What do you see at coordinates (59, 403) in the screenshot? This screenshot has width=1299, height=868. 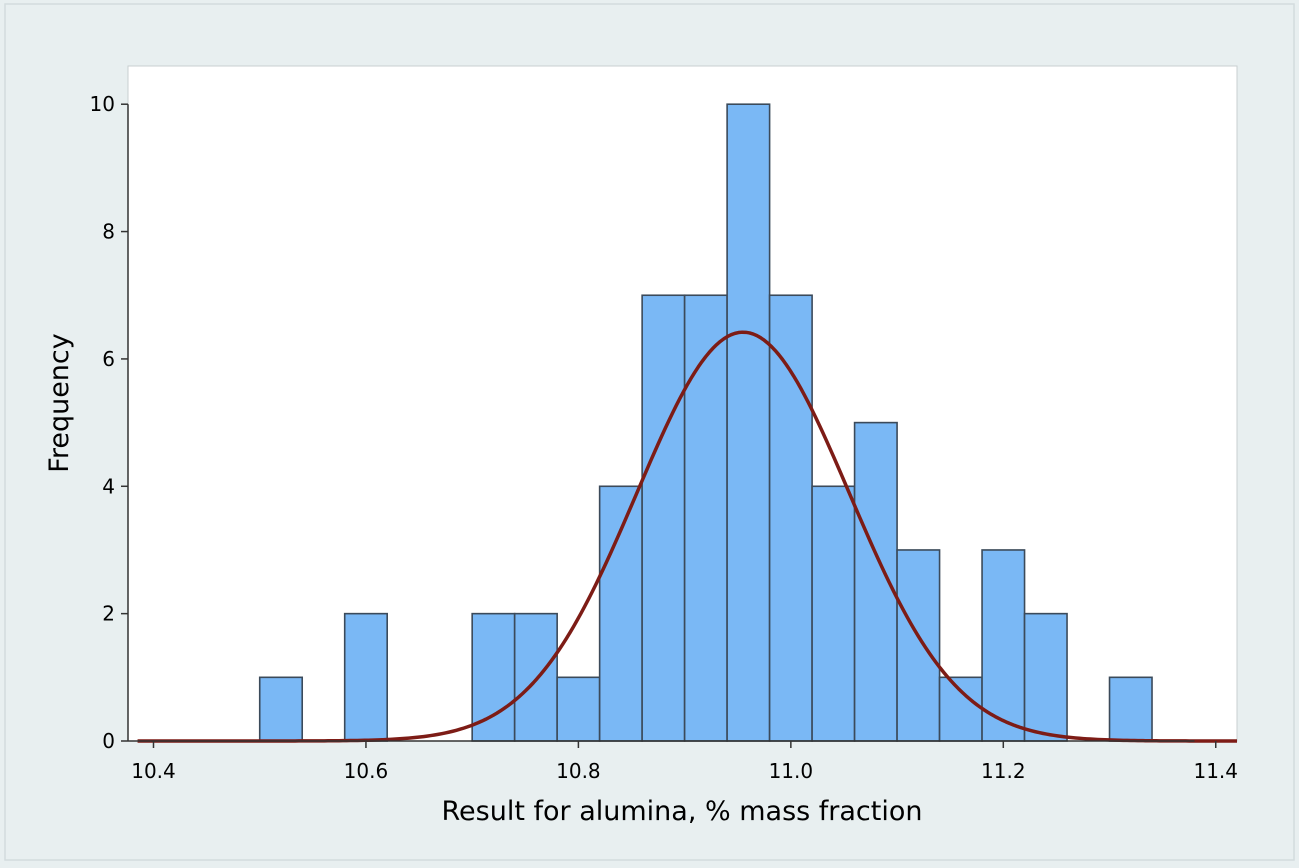 I see `y-axis-label: Frequency` at bounding box center [59, 403].